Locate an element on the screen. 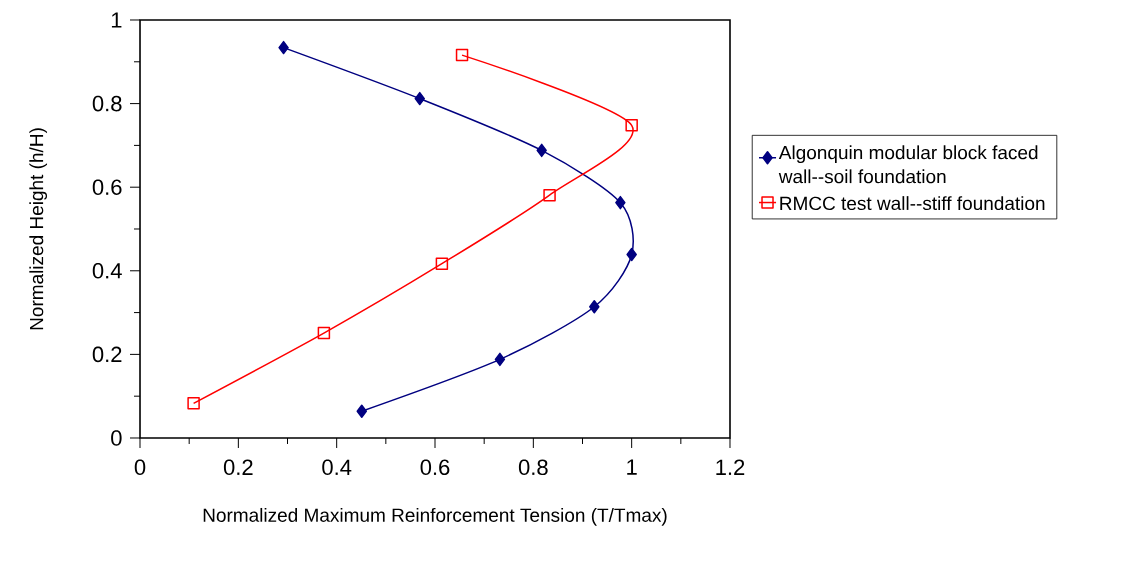 The height and width of the screenshot is (565, 1122). x-tick-label: 0.4 is located at coordinates (337, 467).